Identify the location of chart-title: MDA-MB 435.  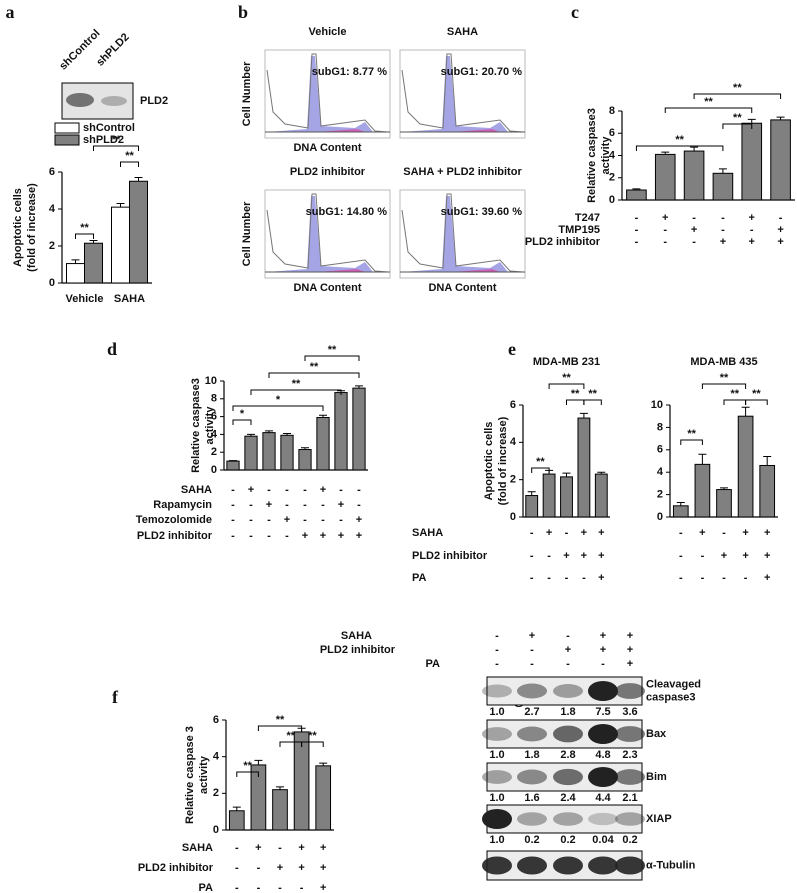
(723, 362).